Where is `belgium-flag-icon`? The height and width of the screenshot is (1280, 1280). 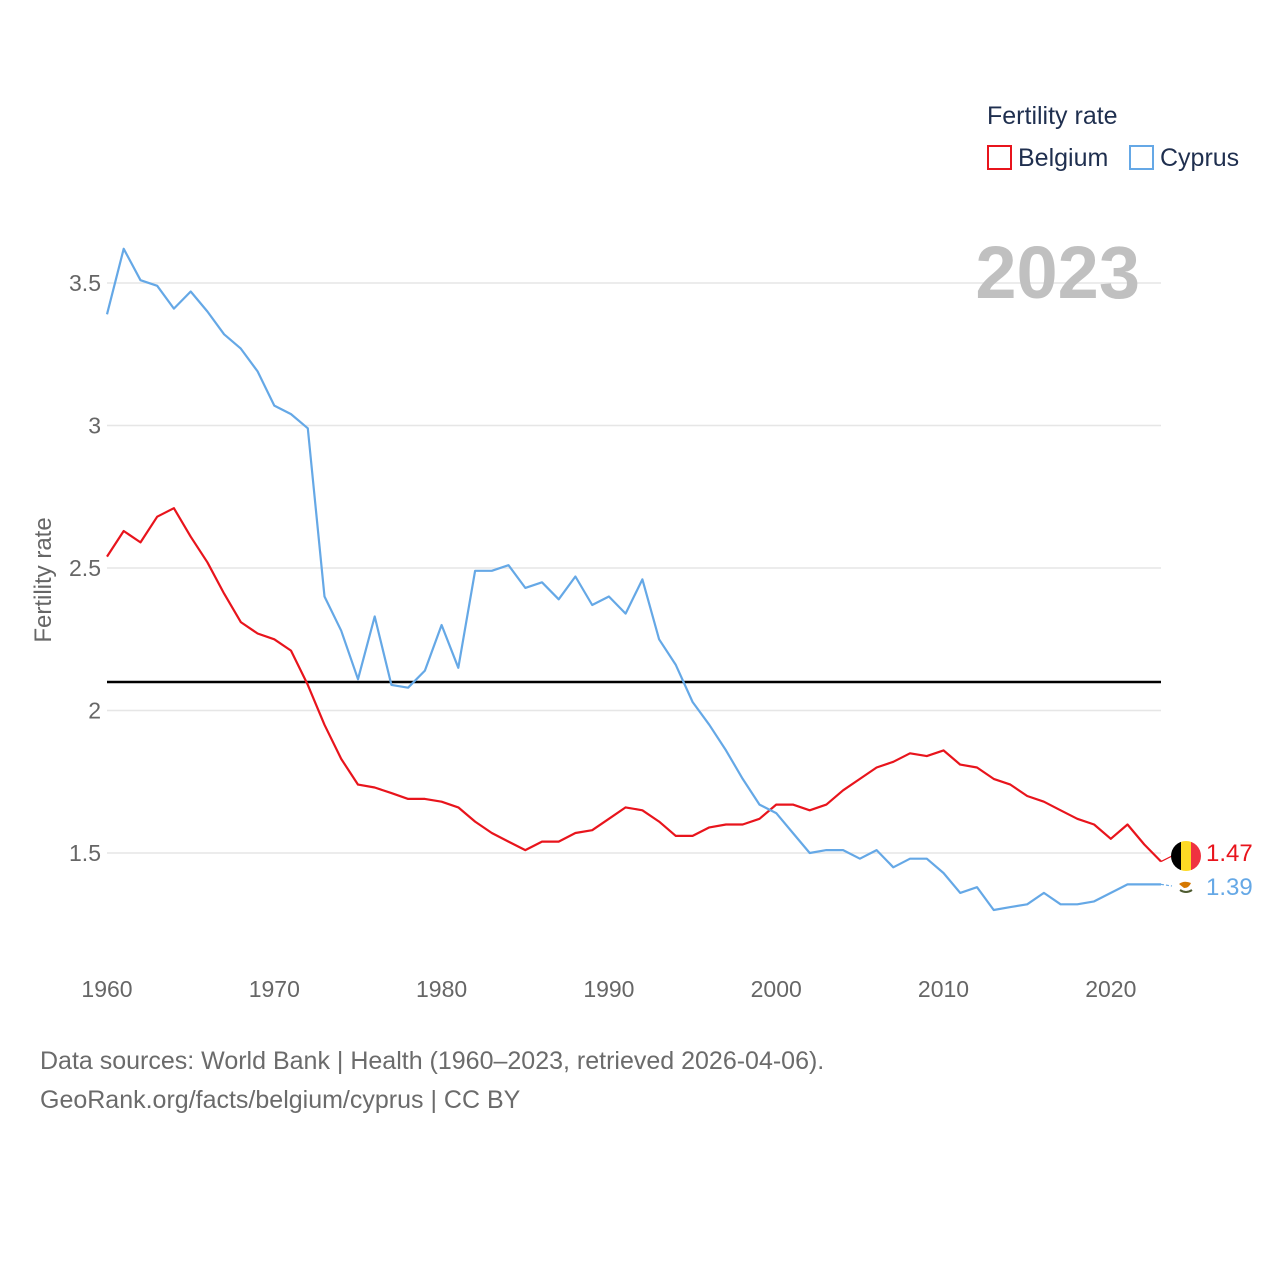 belgium-flag-icon is located at coordinates (1186, 856).